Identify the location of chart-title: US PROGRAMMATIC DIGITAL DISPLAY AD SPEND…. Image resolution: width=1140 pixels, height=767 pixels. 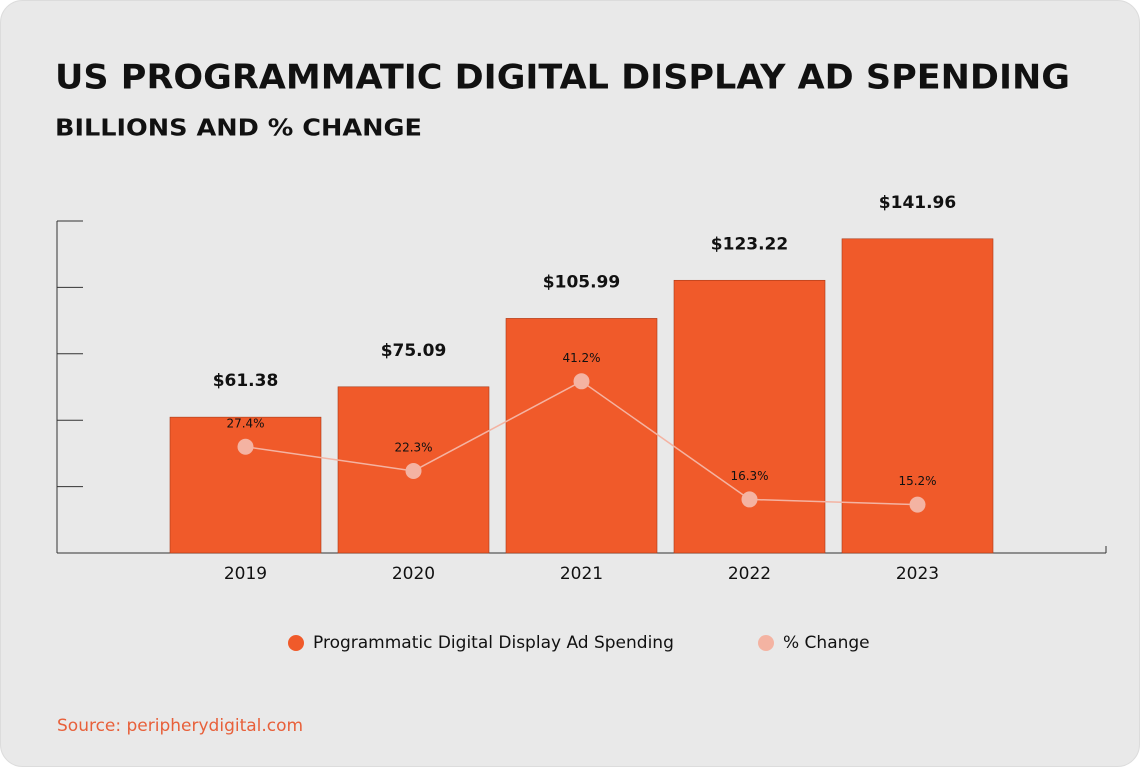
(562, 78).